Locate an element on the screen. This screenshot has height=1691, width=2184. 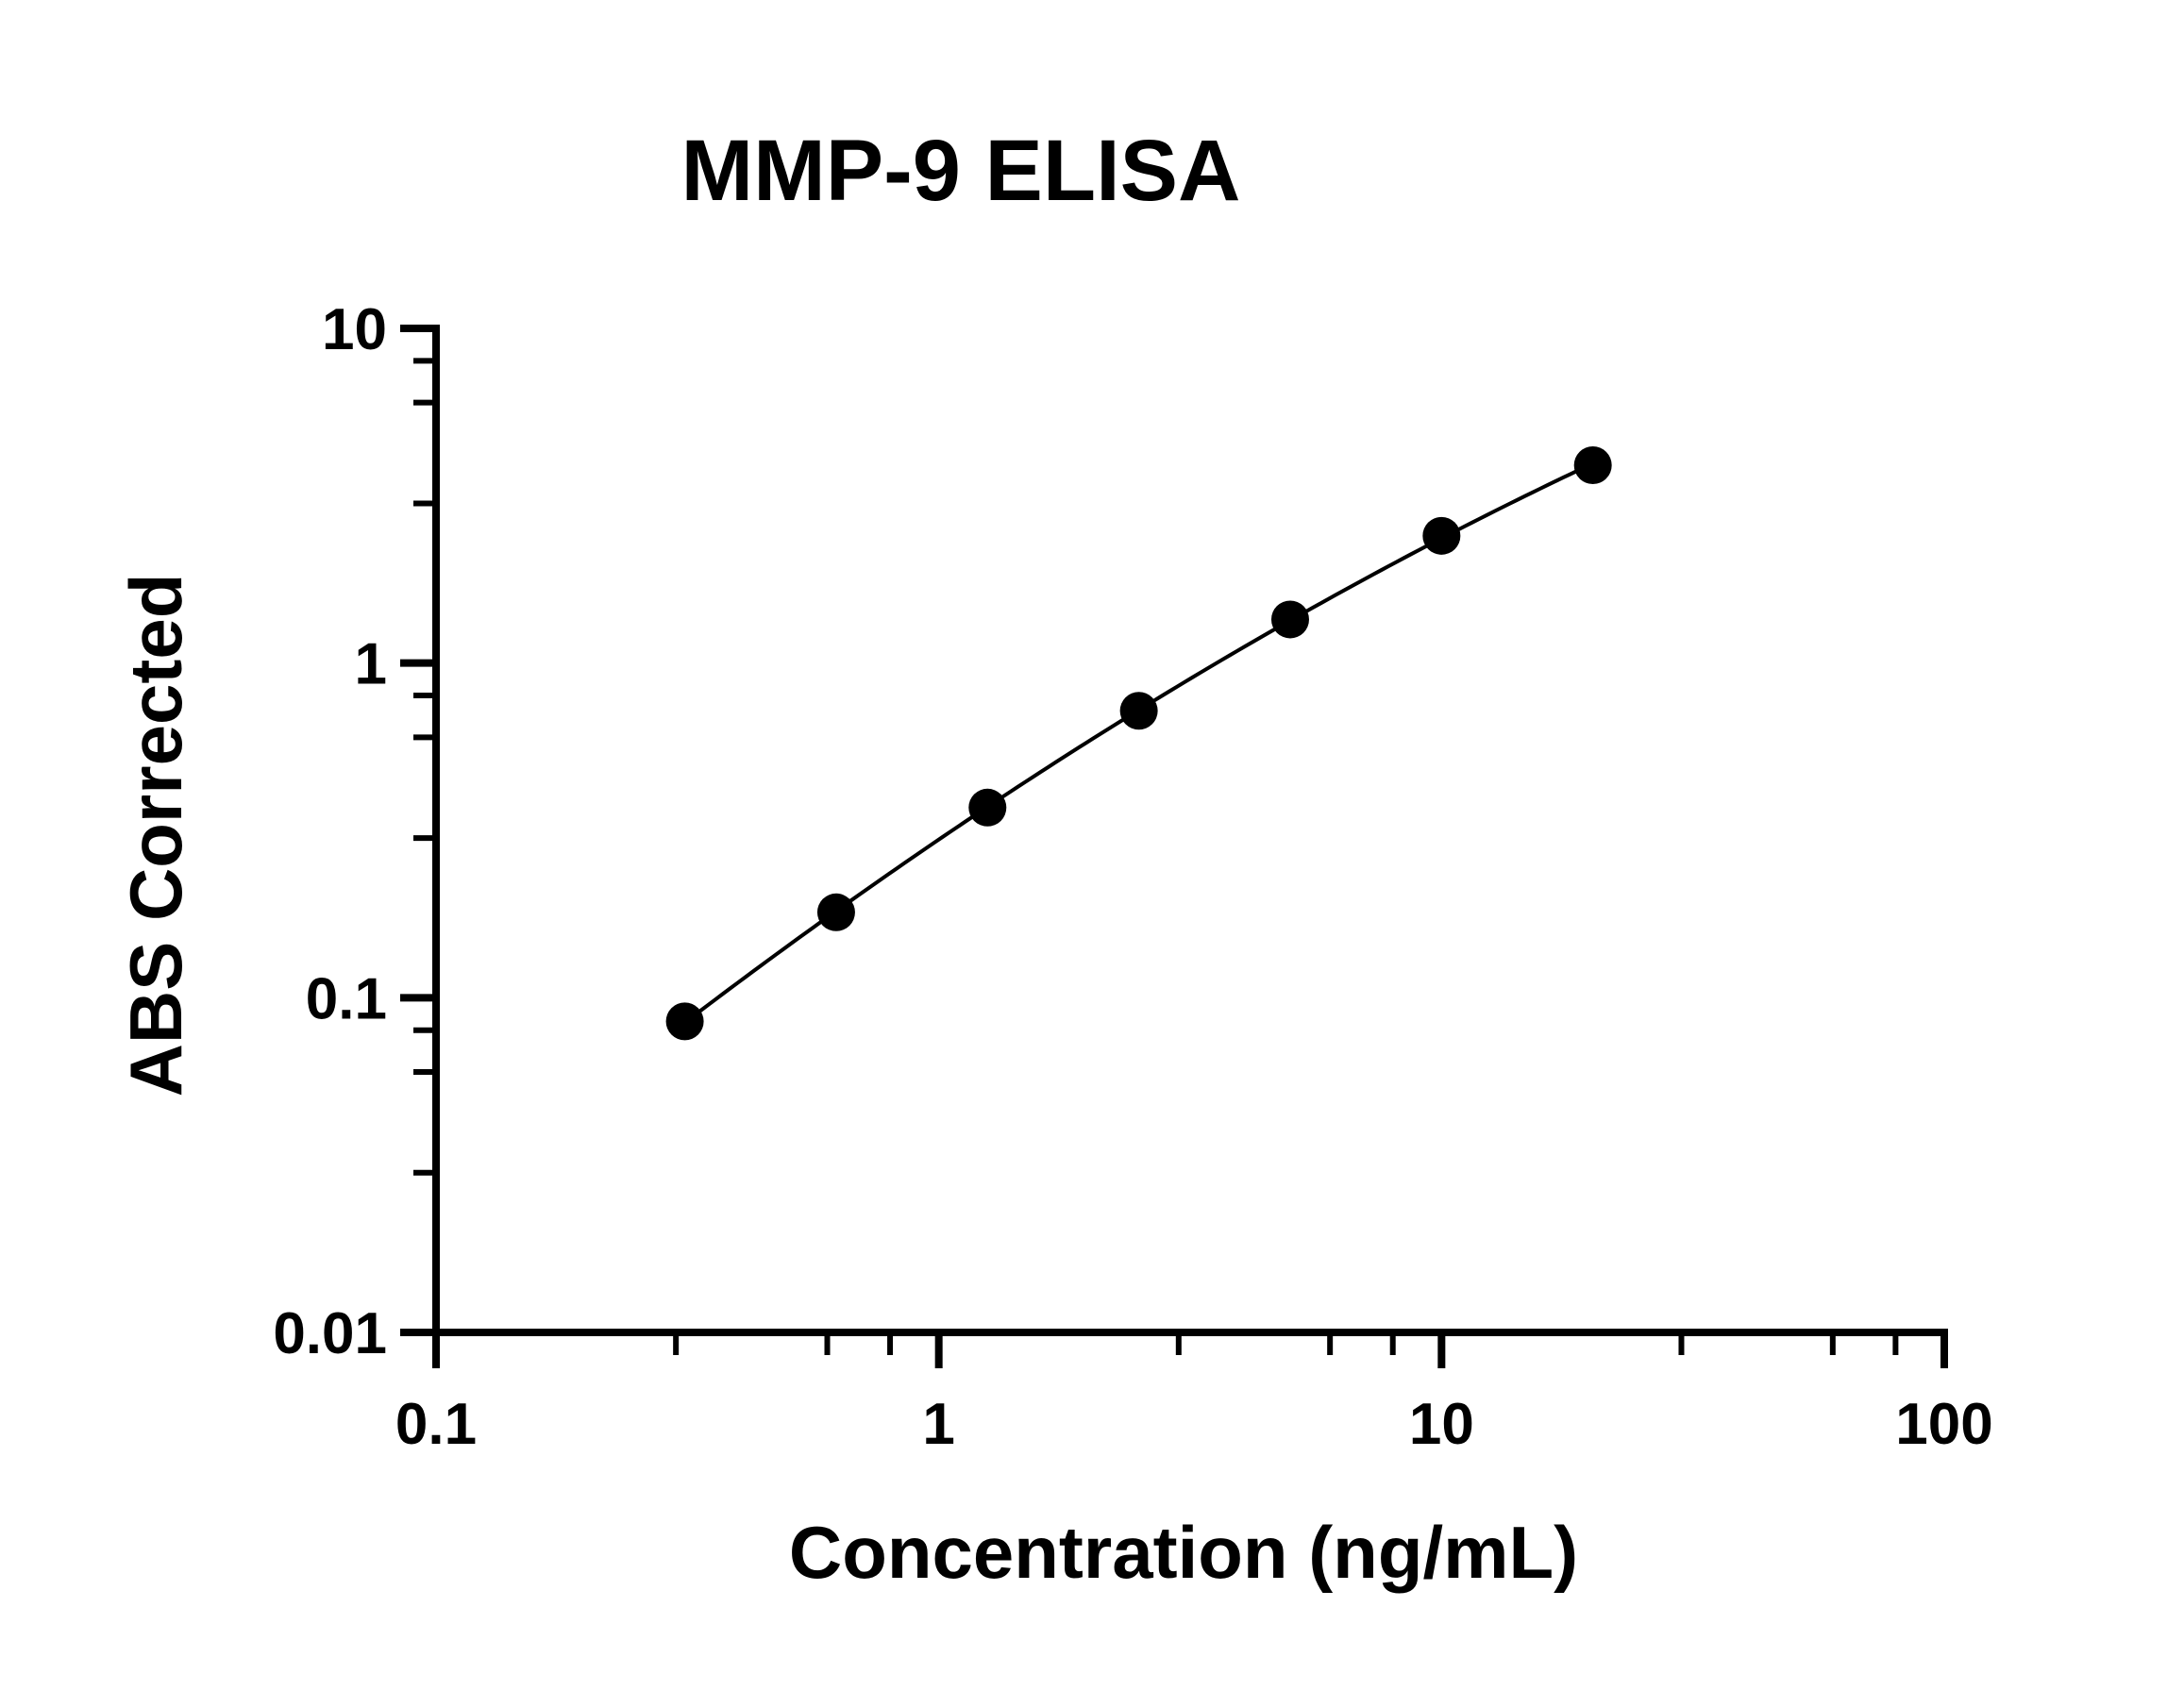
y-axis-label: ABS Corrected is located at coordinates (155, 836).